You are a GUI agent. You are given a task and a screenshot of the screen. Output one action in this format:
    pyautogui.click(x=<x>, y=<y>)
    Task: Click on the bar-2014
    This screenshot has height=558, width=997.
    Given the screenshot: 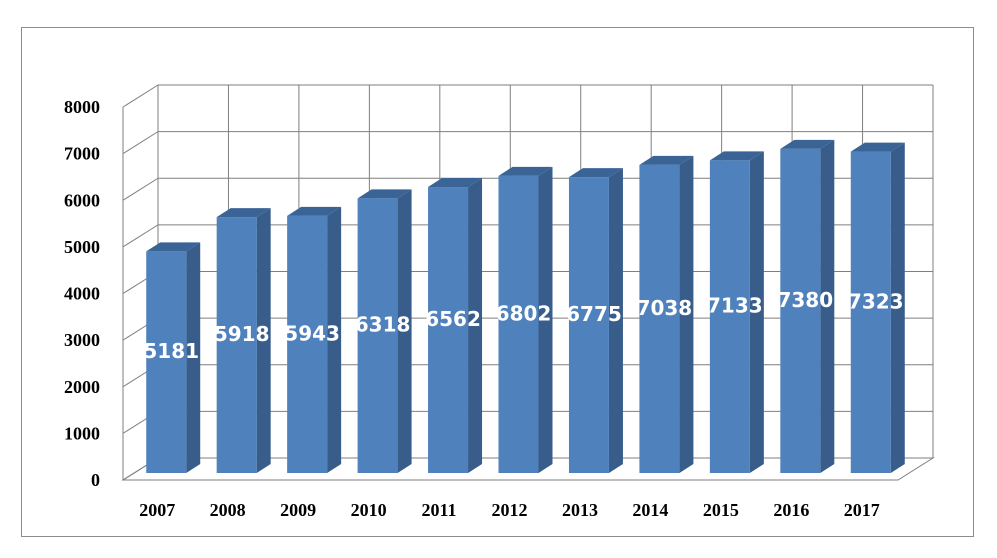 What is the action you would take?
    pyautogui.click(x=666, y=314)
    